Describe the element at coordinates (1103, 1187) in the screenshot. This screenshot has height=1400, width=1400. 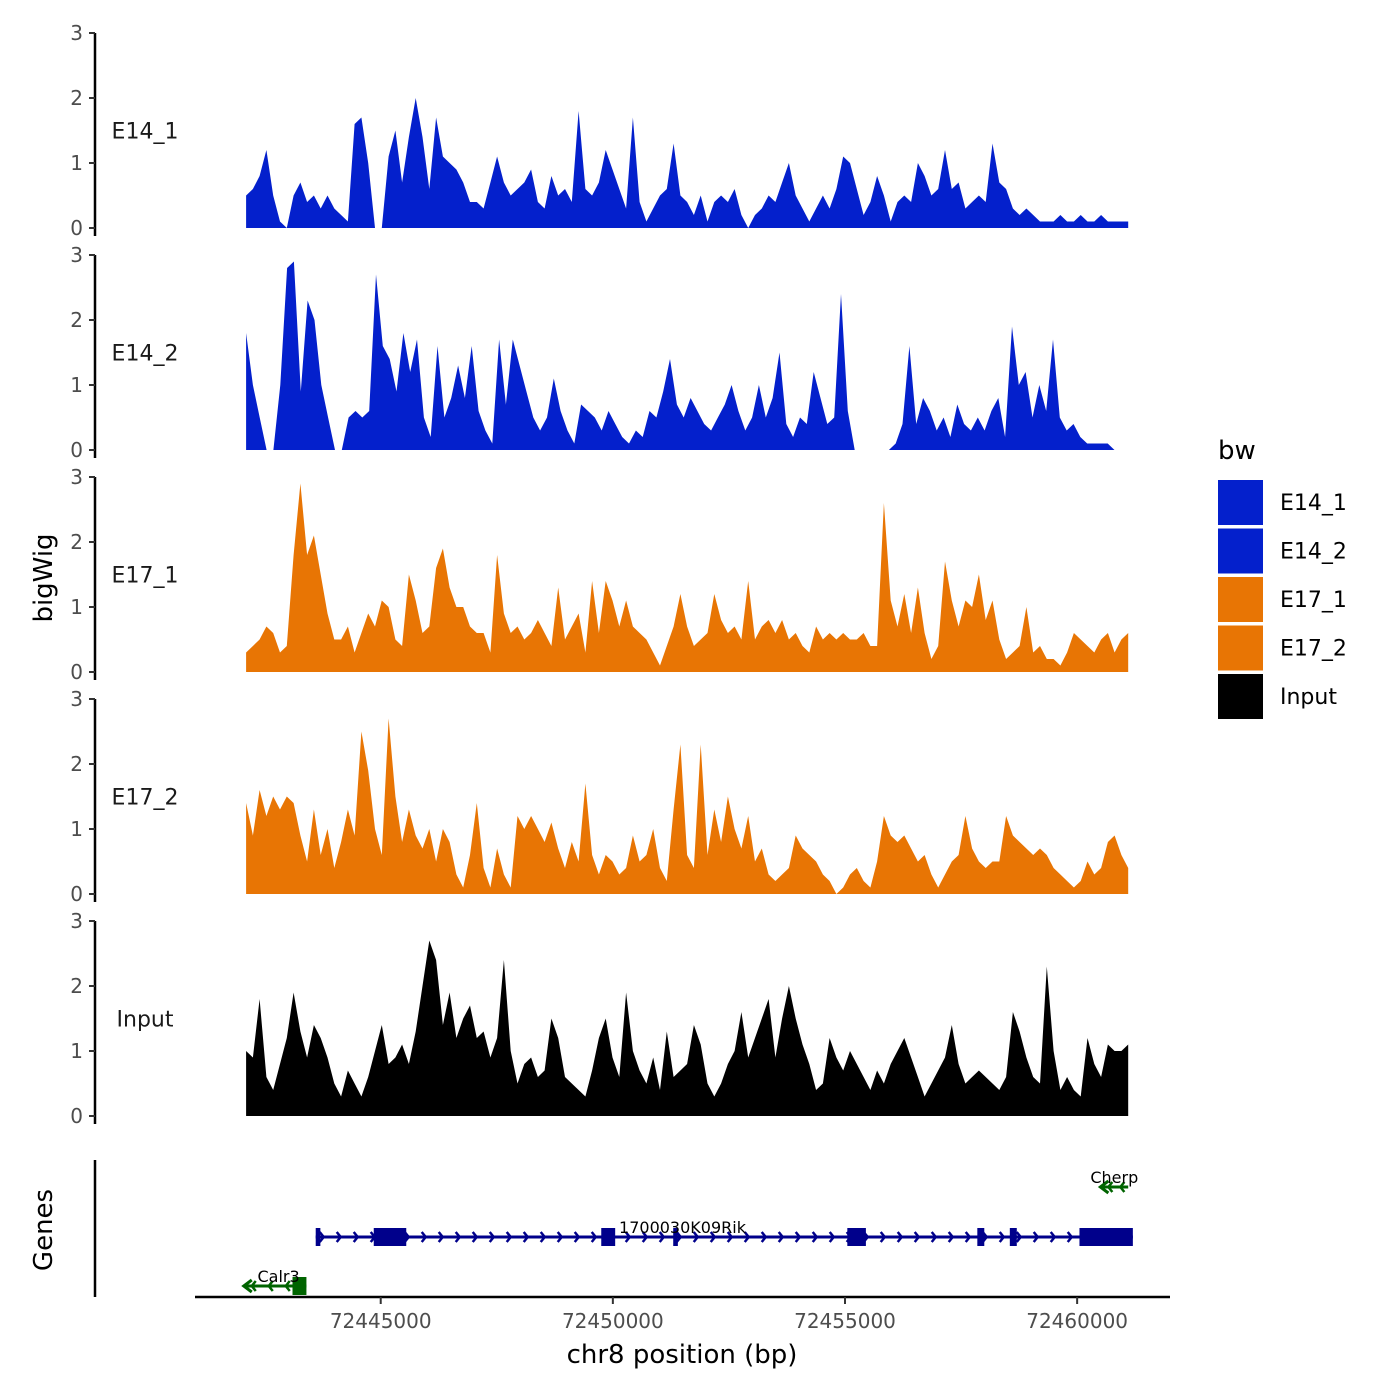
I see `strand-arrowhead` at that location.